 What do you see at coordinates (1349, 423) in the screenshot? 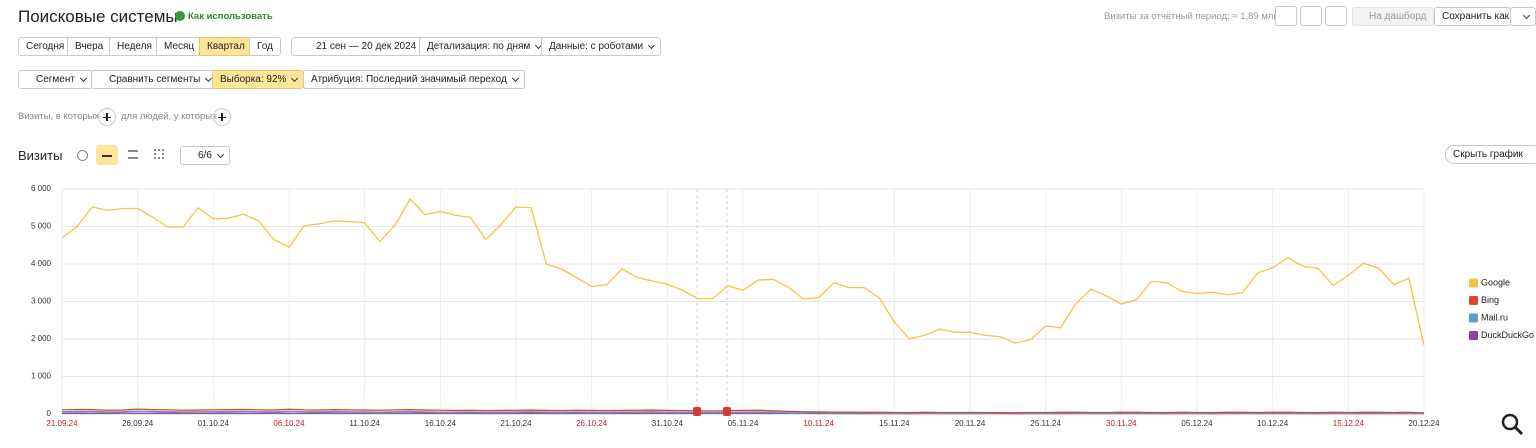
I see `x-tick-label: 15.12.24` at bounding box center [1349, 423].